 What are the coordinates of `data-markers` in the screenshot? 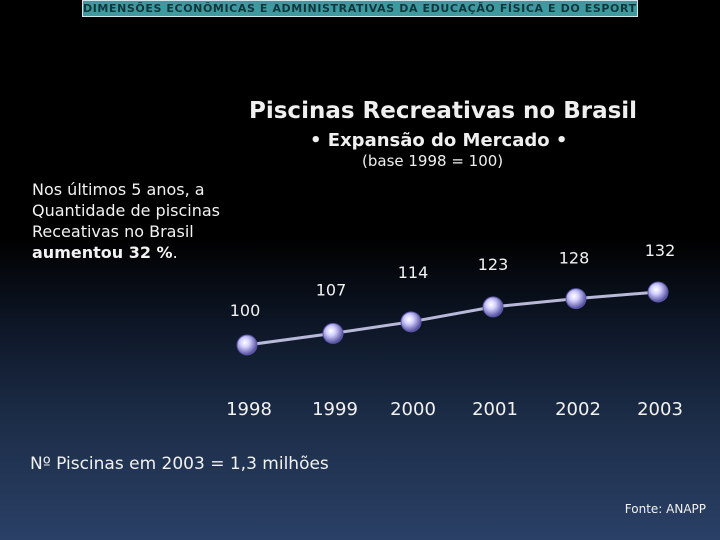 It's located at (452, 318).